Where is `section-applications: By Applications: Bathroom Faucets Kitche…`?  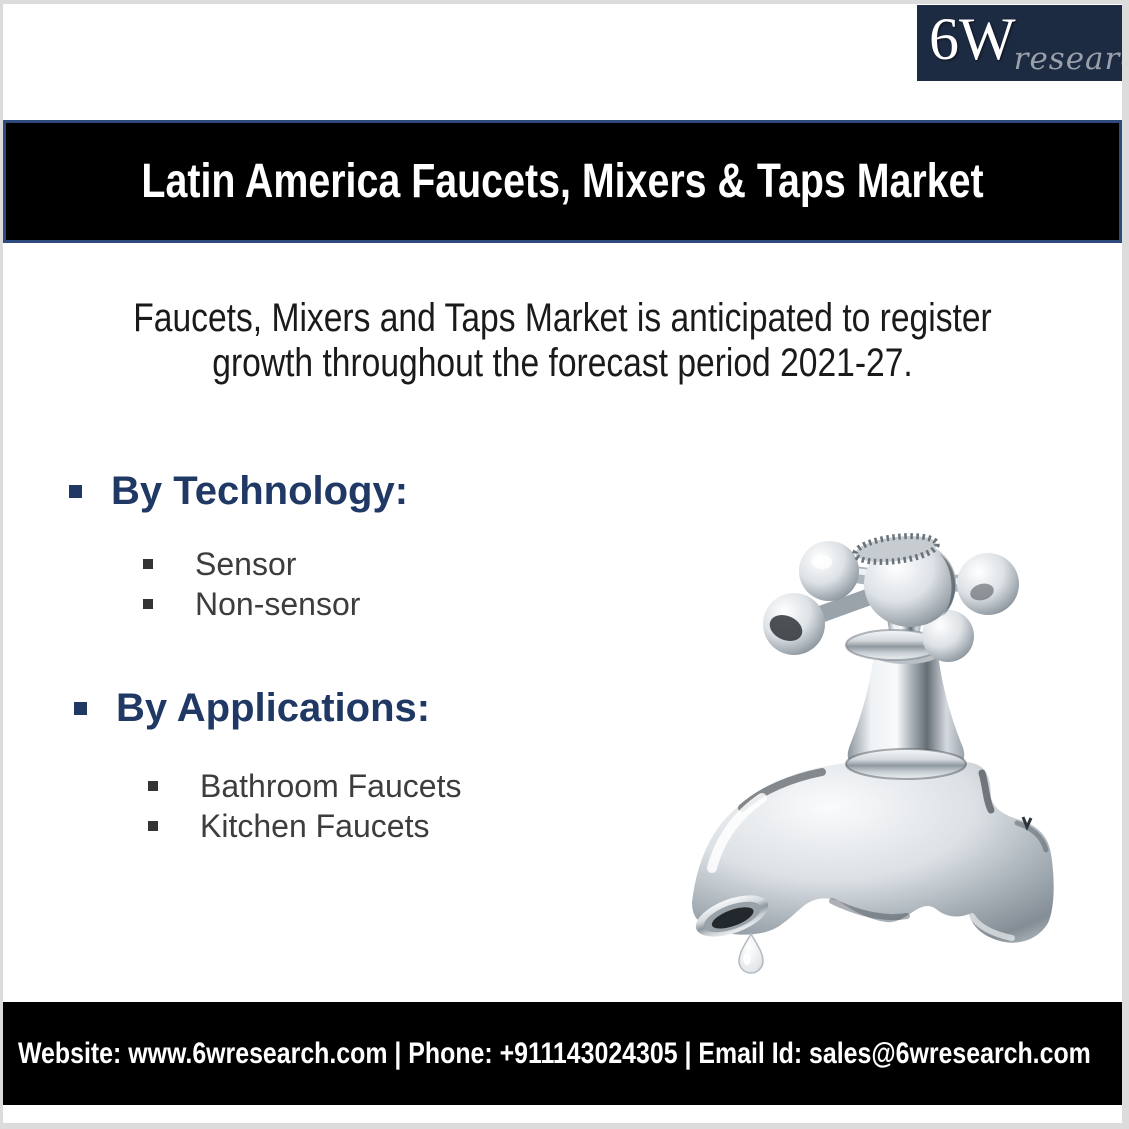 section-applications: By Applications: Bathroom Faucets Kitche… is located at coordinates (267, 764).